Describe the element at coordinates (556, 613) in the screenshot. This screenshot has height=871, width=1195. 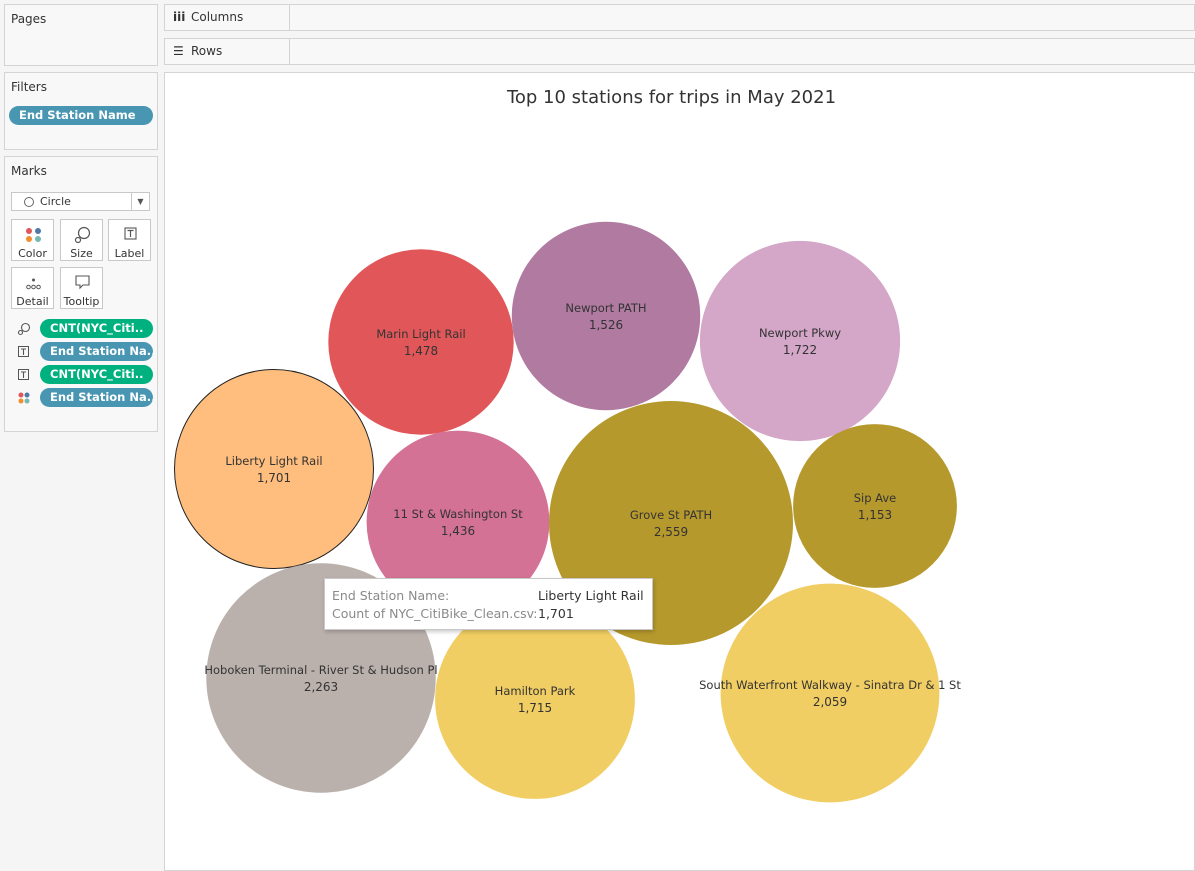
I see `tooltip-value-count: 1,701` at that location.